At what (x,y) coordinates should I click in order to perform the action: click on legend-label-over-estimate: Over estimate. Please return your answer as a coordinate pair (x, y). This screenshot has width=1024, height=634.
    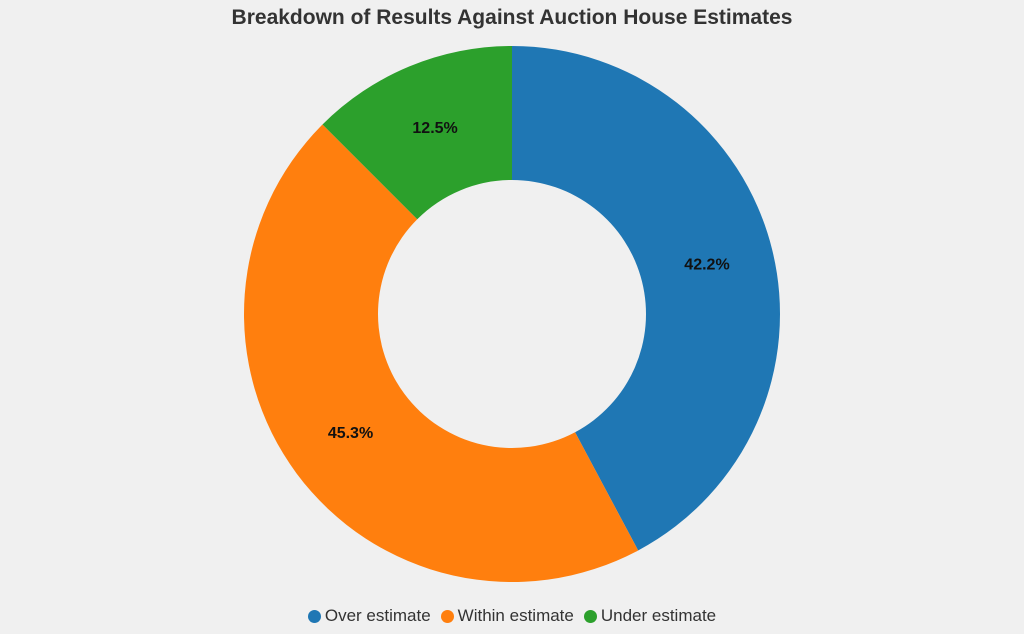
    Looking at the image, I should click on (377, 615).